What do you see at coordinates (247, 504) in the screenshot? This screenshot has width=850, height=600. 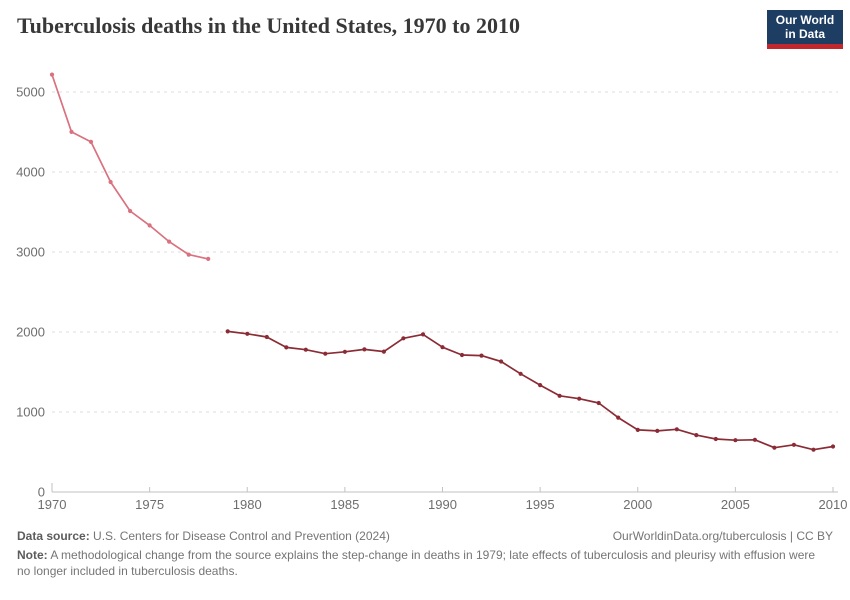 I see `x-tick-label: 1980` at bounding box center [247, 504].